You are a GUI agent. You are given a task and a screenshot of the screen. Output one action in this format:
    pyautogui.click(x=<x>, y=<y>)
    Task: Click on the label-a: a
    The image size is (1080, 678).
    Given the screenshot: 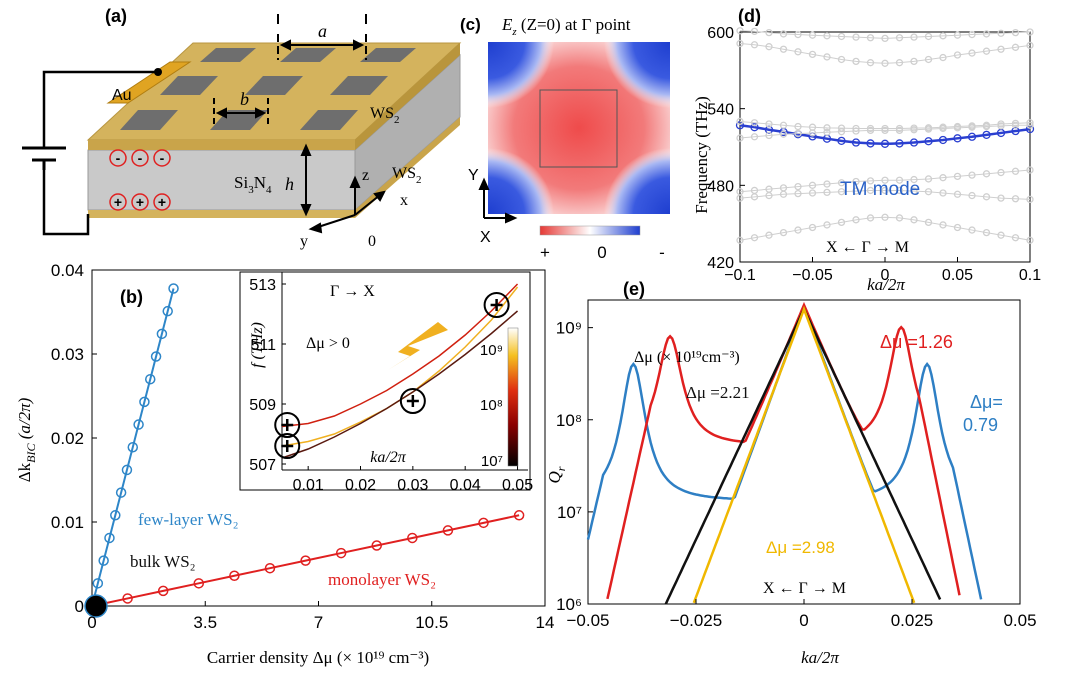 What is the action you would take?
    pyautogui.click(x=322, y=31)
    